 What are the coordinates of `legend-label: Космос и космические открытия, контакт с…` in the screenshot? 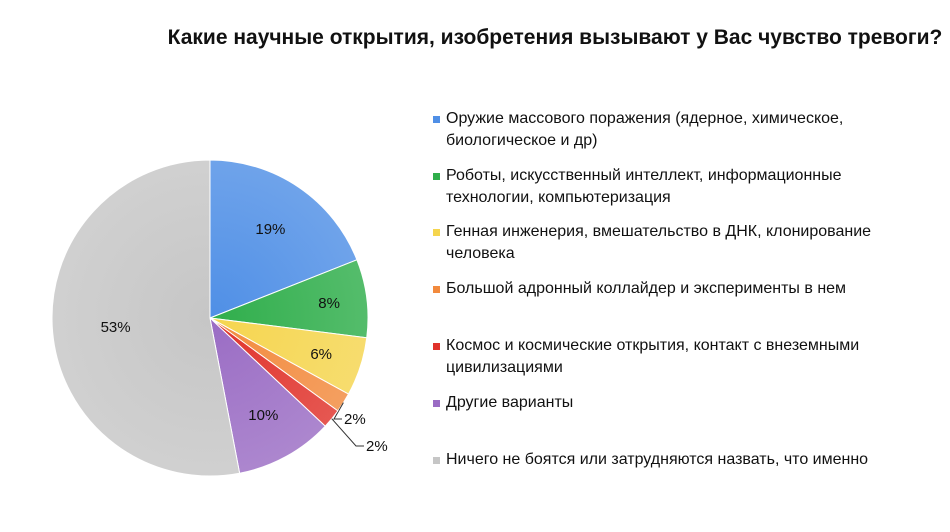 It's located at (653, 356).